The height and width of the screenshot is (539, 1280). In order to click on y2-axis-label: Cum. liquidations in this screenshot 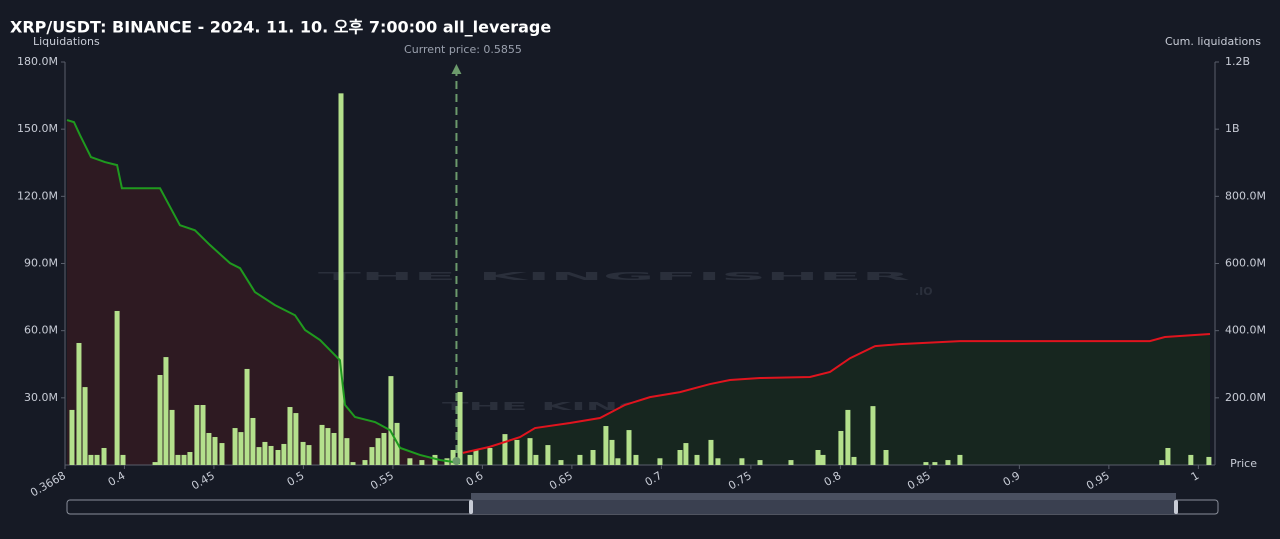, I will do `click(1213, 41)`.